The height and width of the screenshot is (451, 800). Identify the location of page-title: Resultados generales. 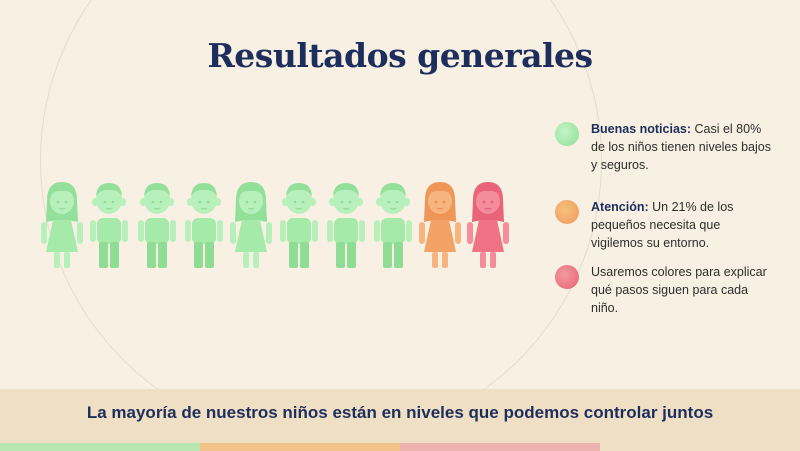
(400, 55).